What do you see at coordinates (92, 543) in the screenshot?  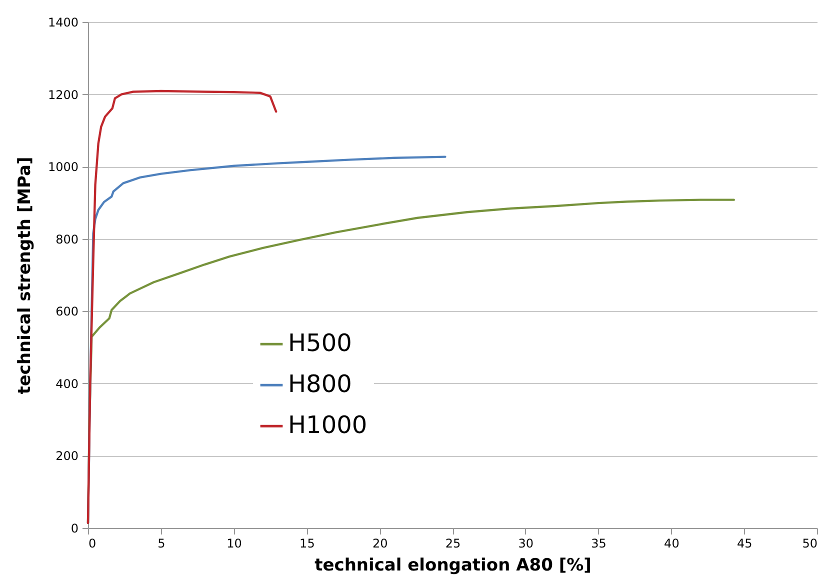 I see `x-tick-label: 0` at bounding box center [92, 543].